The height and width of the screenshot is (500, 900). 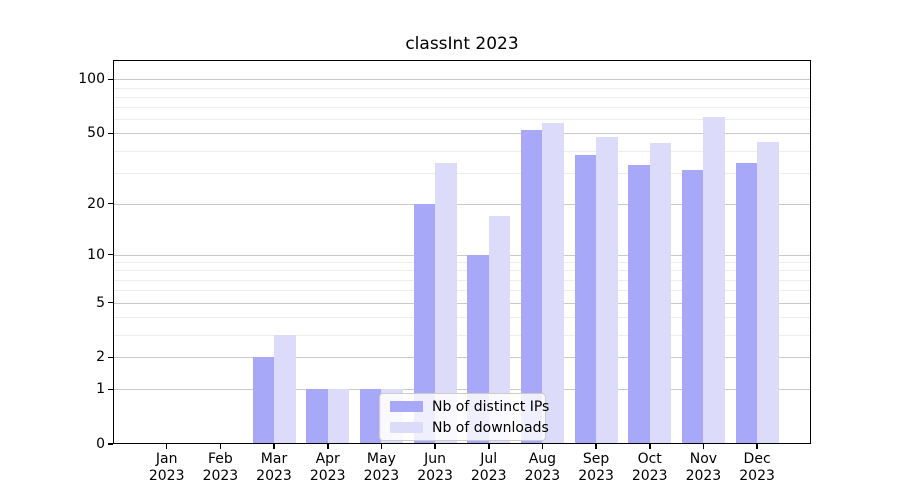 I want to click on x-tick-label: Oct 2023, so click(x=649, y=467).